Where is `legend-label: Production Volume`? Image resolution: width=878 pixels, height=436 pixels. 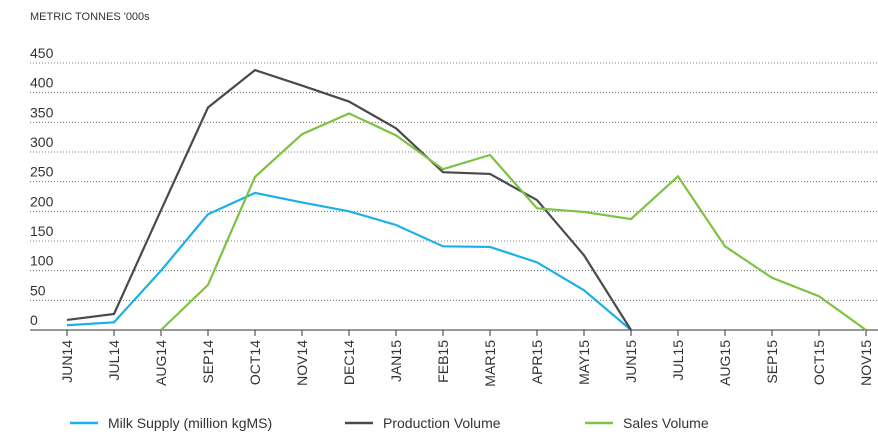
legend-label: Production Volume is located at coordinates (442, 423).